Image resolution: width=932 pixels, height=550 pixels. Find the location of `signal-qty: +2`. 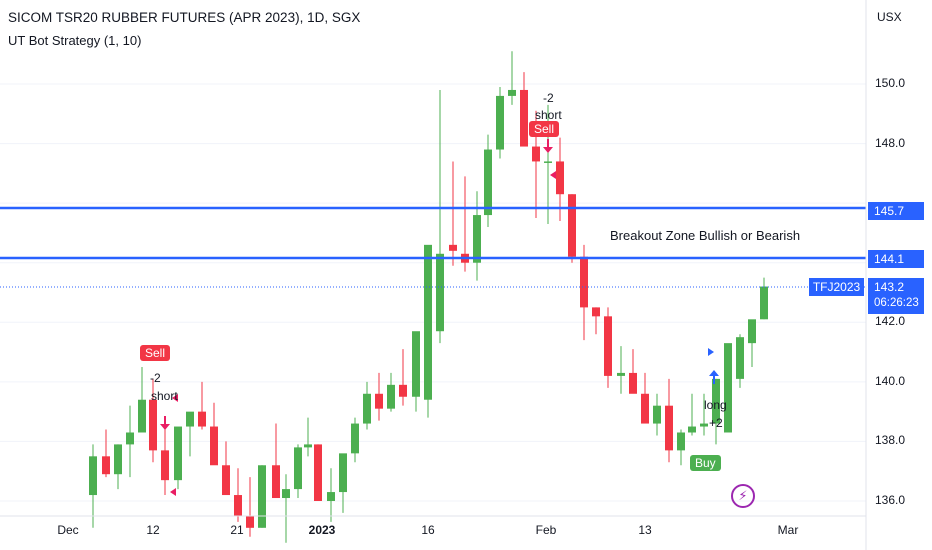

signal-qty: +2 is located at coordinates (716, 423).